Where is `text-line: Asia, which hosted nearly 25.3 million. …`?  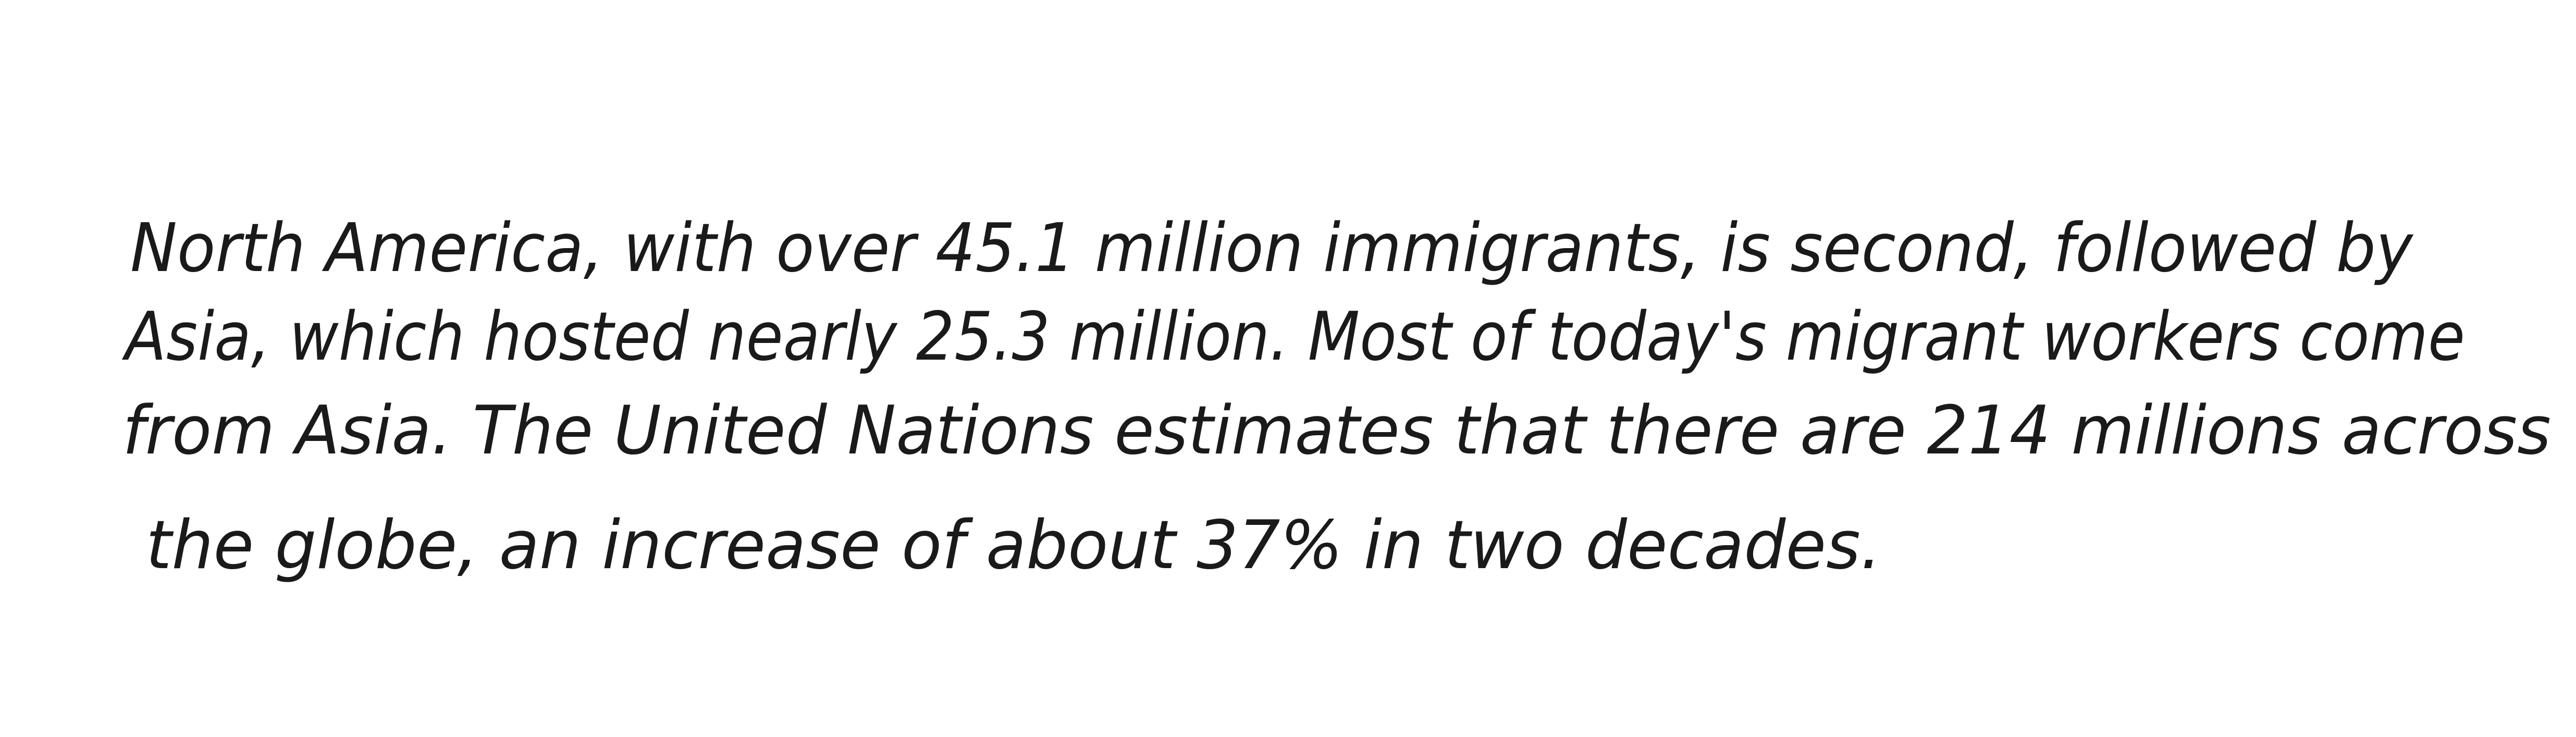 text-line: Asia, which hosted nearly 25.3 million. … is located at coordinates (1293, 337).